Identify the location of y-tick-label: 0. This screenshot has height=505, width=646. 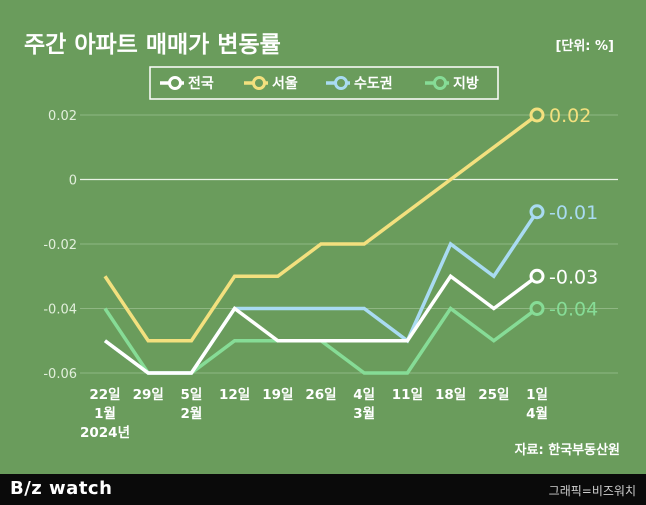
(73, 181).